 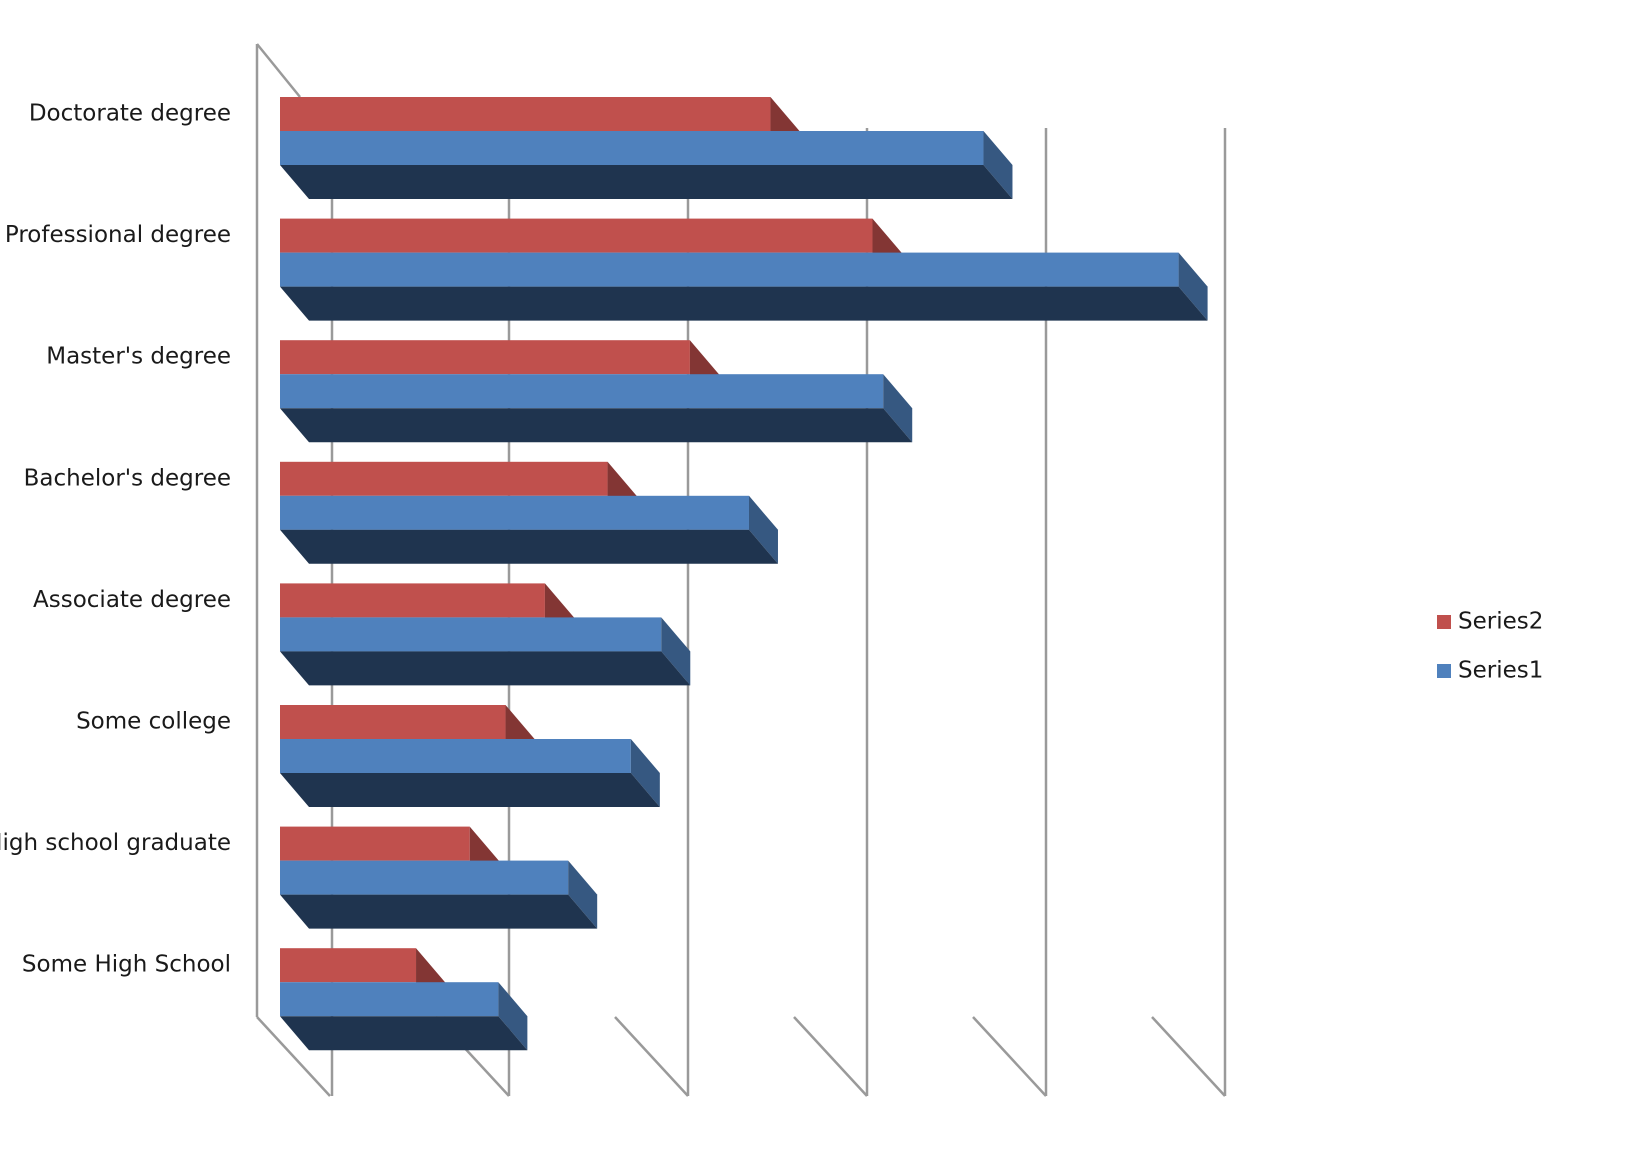 What do you see at coordinates (127, 478) in the screenshot?
I see `category-label: Bachelor's degree` at bounding box center [127, 478].